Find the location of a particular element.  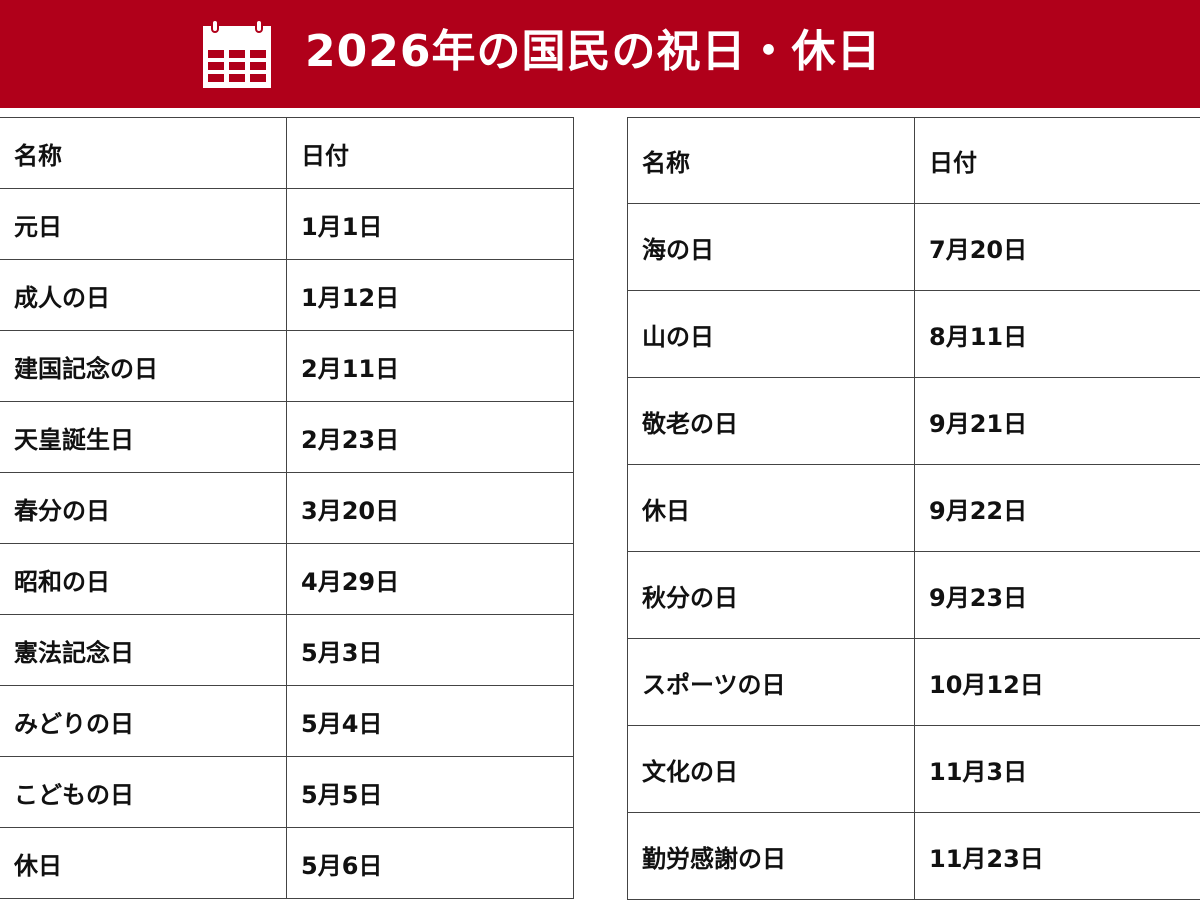

table-row: 休日 9月22日 is located at coordinates (913, 508).